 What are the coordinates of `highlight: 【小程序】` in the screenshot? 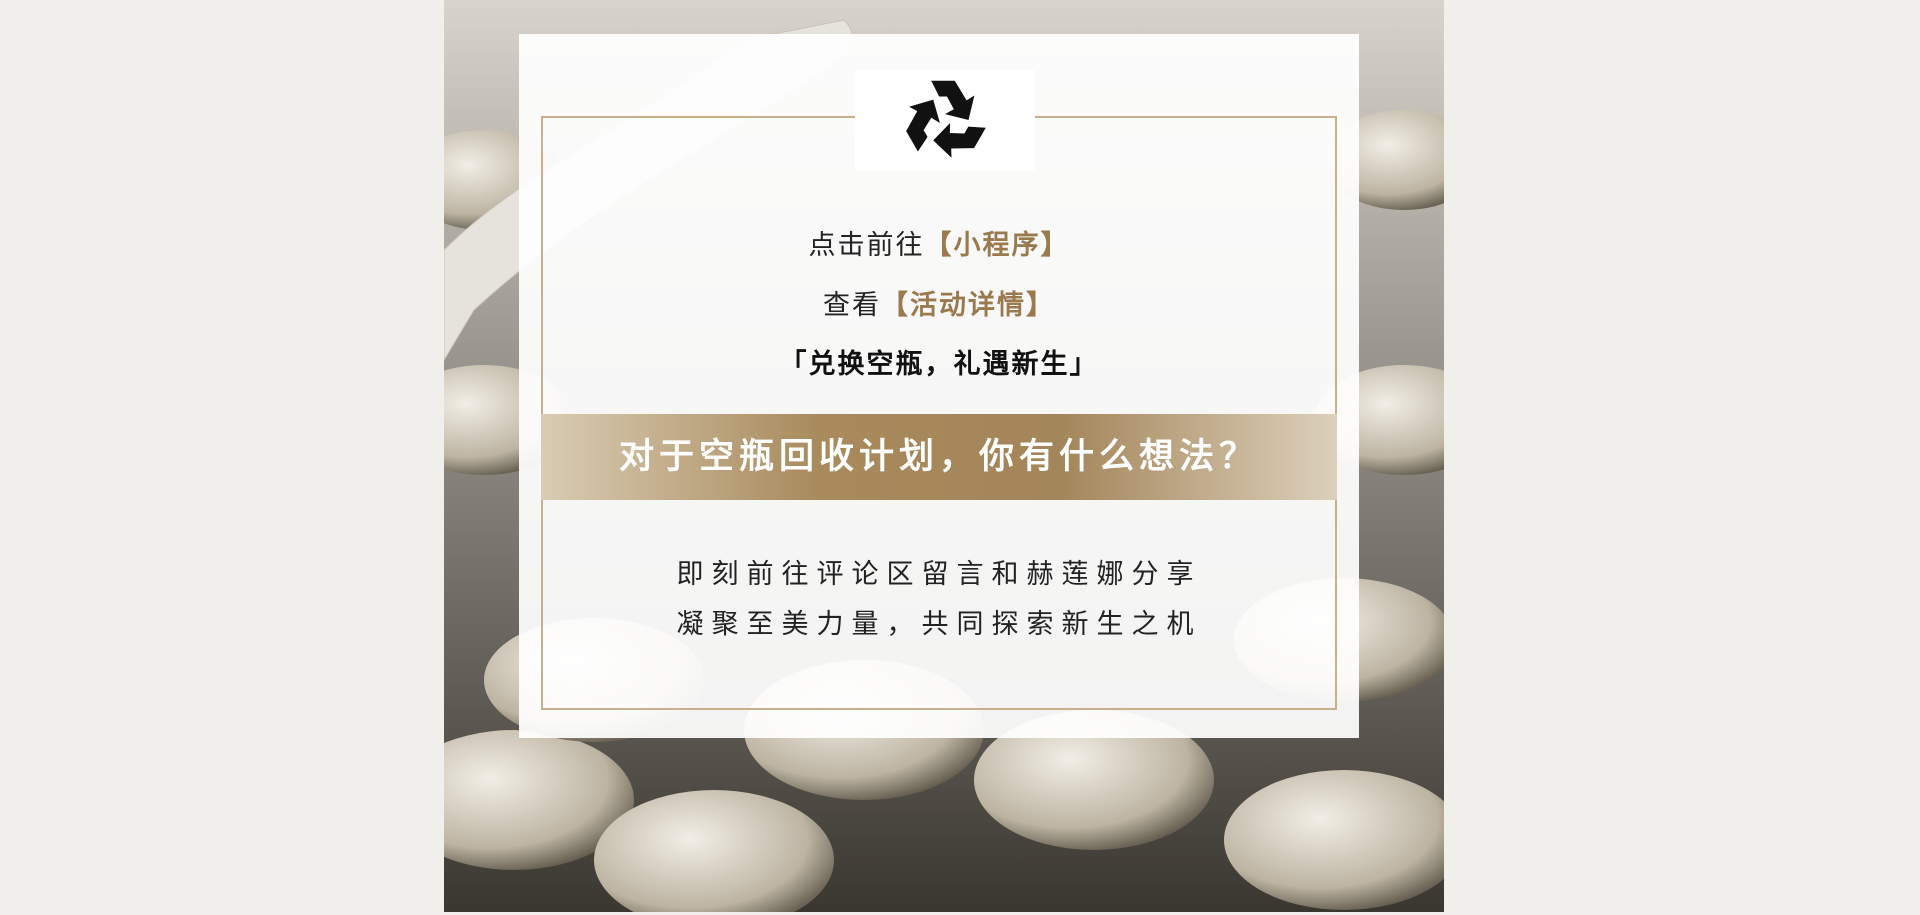 It's located at (997, 245).